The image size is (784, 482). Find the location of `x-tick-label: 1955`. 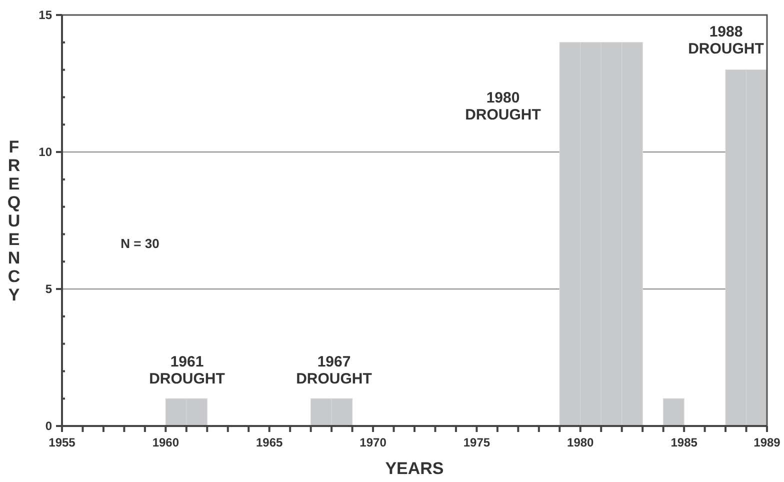

x-tick-label: 1955 is located at coordinates (62, 443).